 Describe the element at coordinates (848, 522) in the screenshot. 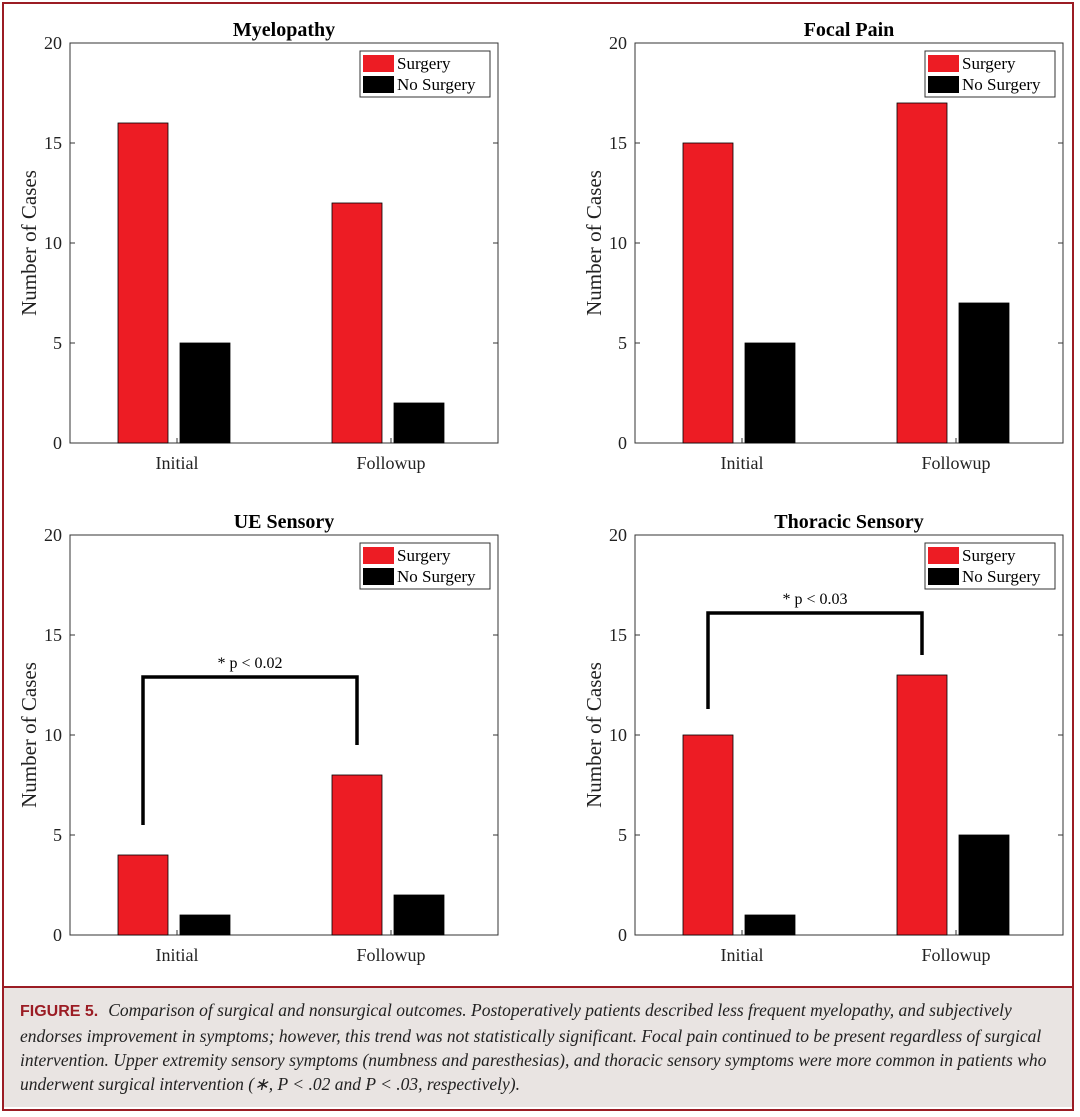

I see `chart-title: Thoracic Sensory` at that location.